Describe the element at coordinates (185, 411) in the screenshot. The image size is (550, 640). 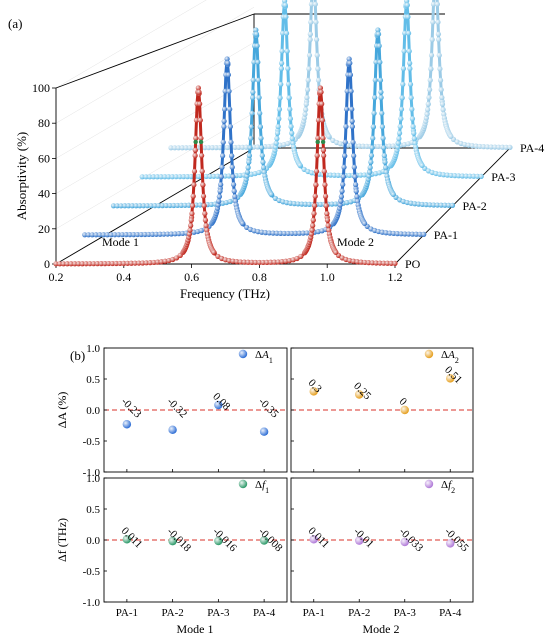
I see `subpanel-top-left: 1.0 0.5 0.0 -0.5 -1.0 -0.23 -0.32 0.08 -0.35 ΔA1` at that location.